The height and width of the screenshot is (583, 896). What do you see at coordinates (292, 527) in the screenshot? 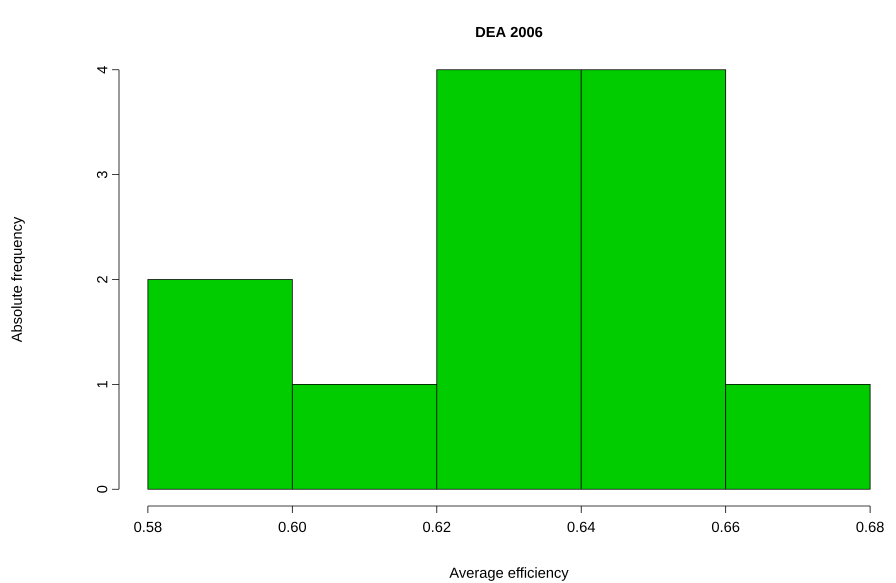
I see `x-tick-label: 0.60` at bounding box center [292, 527].